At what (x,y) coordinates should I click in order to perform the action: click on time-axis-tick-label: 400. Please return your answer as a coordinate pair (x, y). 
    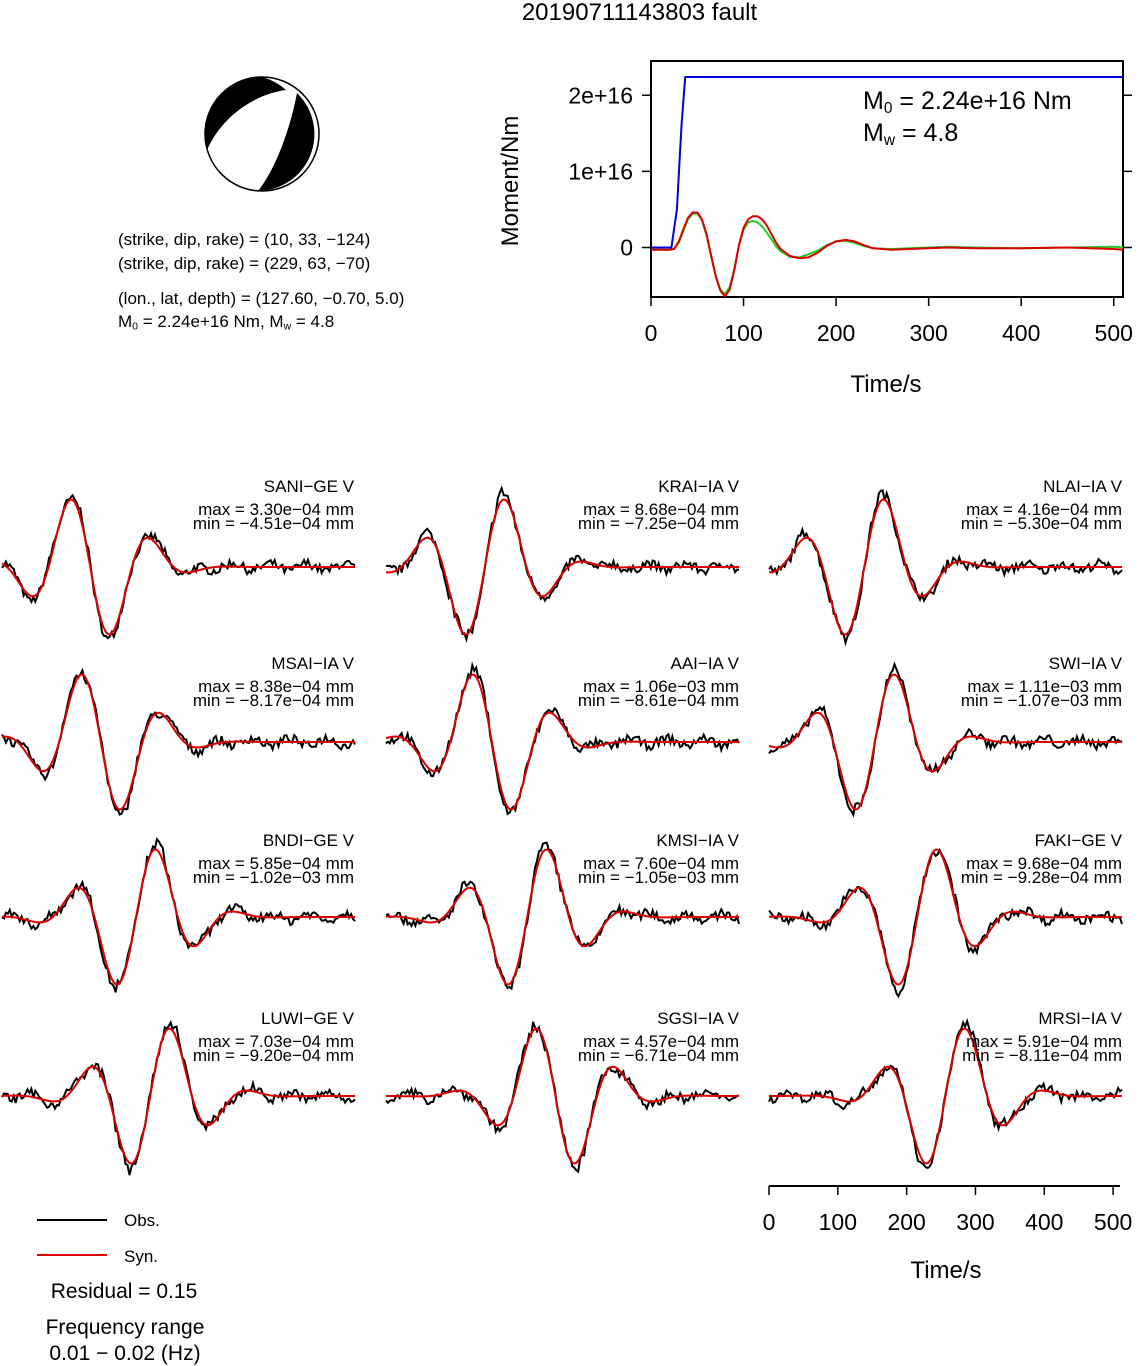
    Looking at the image, I should click on (1044, 1222).